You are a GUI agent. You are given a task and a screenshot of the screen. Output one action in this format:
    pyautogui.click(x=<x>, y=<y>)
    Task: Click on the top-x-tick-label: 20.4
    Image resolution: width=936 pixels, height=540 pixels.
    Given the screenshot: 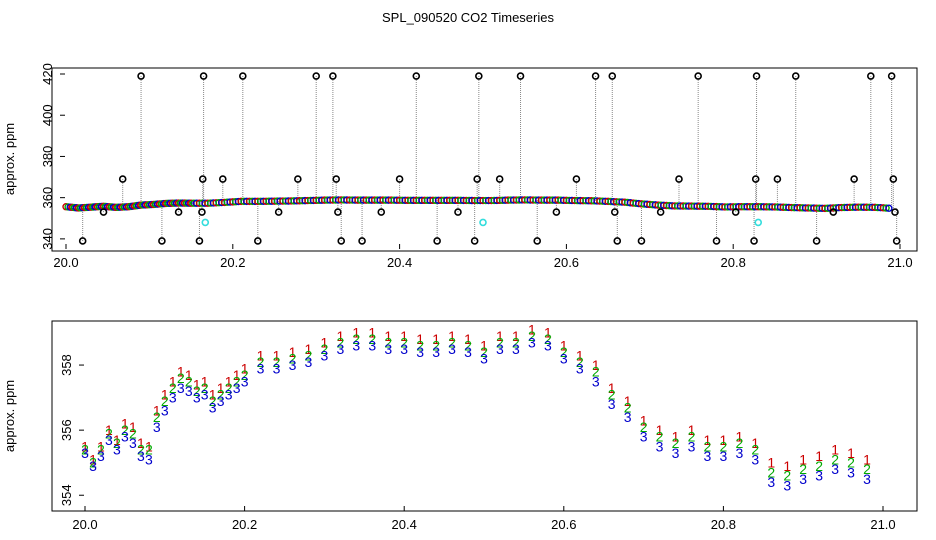 What is the action you would take?
    pyautogui.click(x=399, y=262)
    